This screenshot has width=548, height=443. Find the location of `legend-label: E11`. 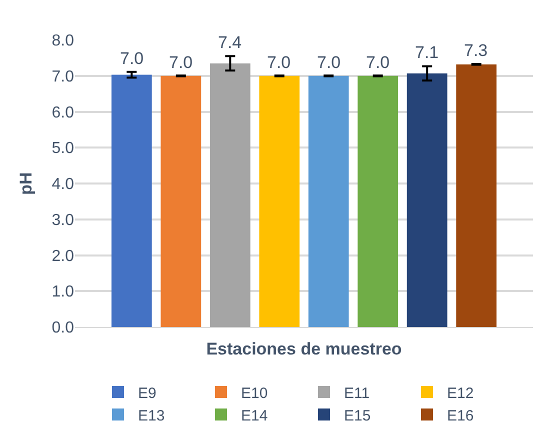

legend-label: E11 is located at coordinates (357, 393).